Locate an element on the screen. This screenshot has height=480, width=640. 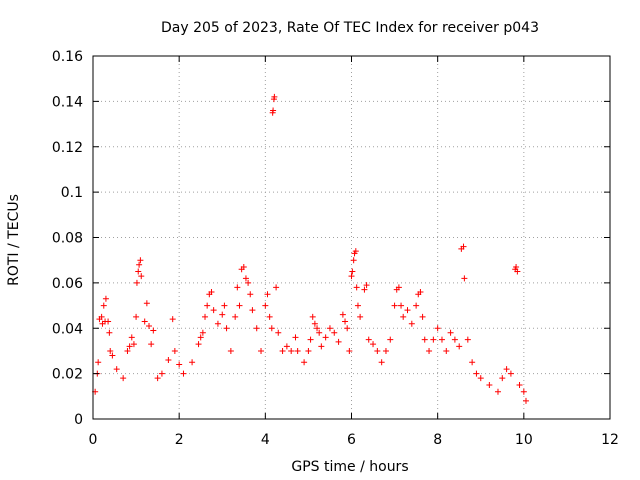
x-axis-label: GPS time / hours is located at coordinates (349, 467).